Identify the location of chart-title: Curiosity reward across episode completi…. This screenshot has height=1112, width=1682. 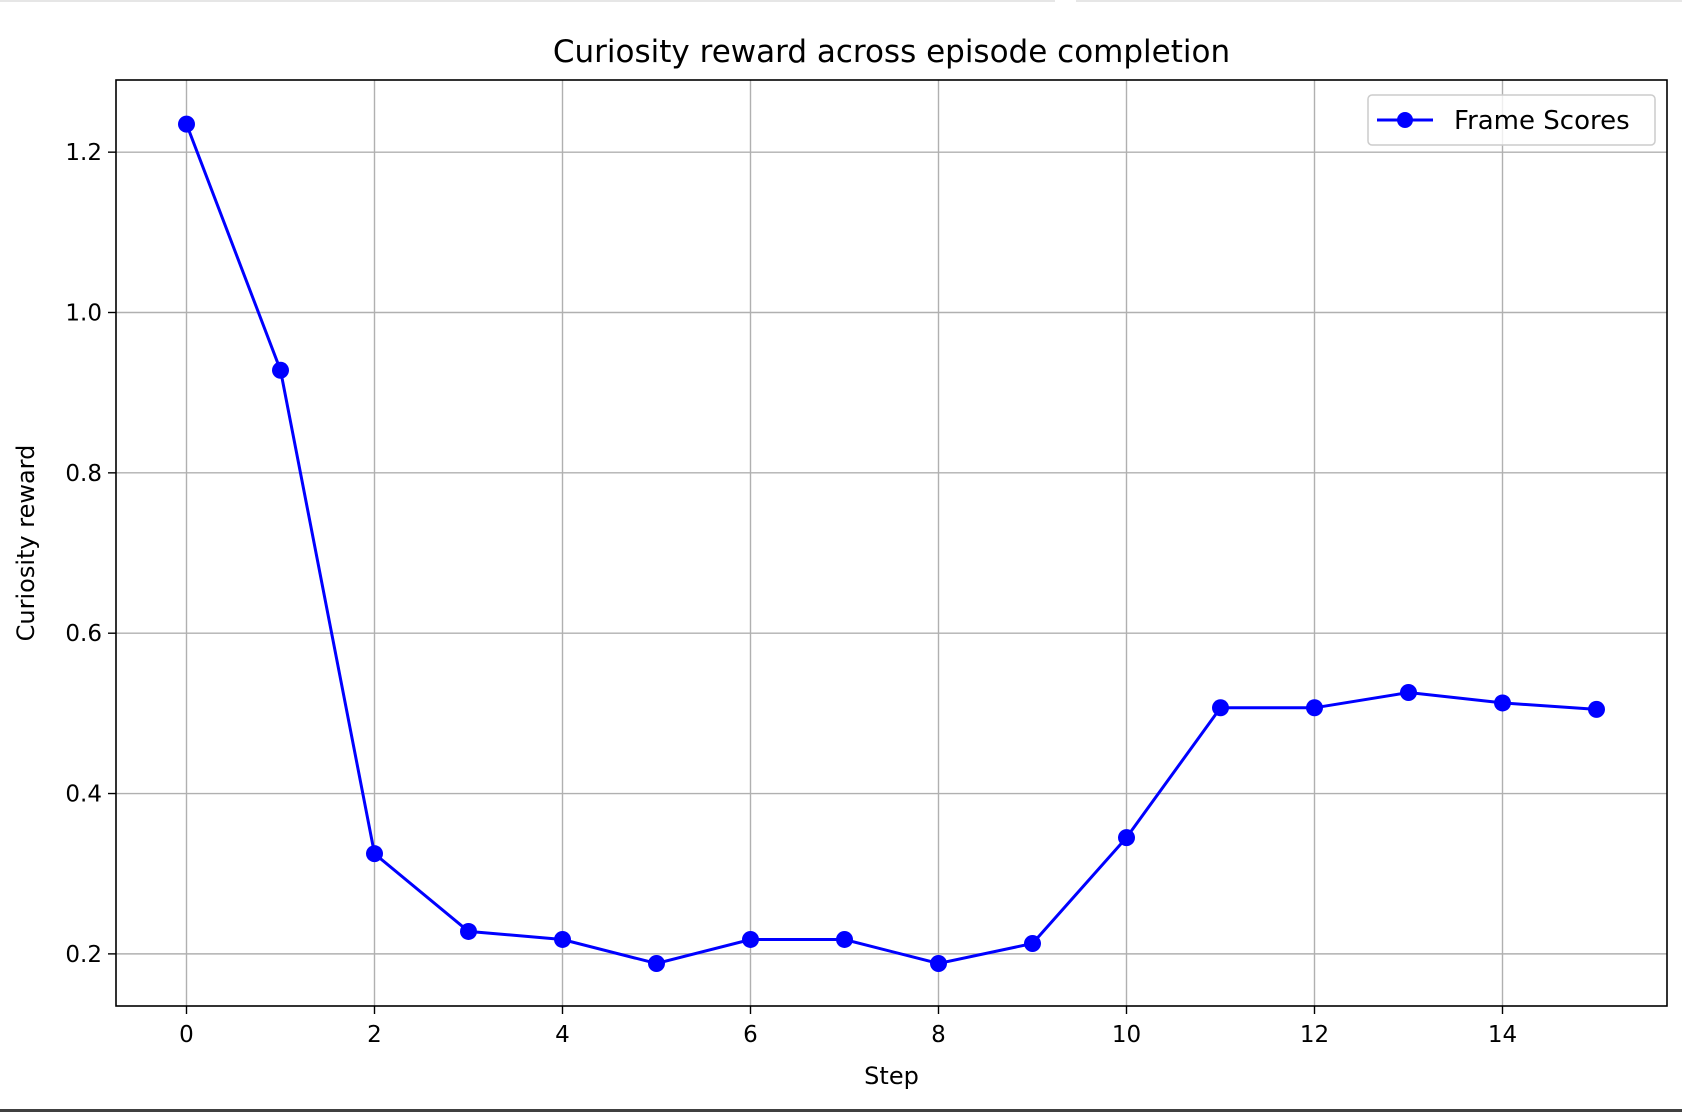
(891, 52).